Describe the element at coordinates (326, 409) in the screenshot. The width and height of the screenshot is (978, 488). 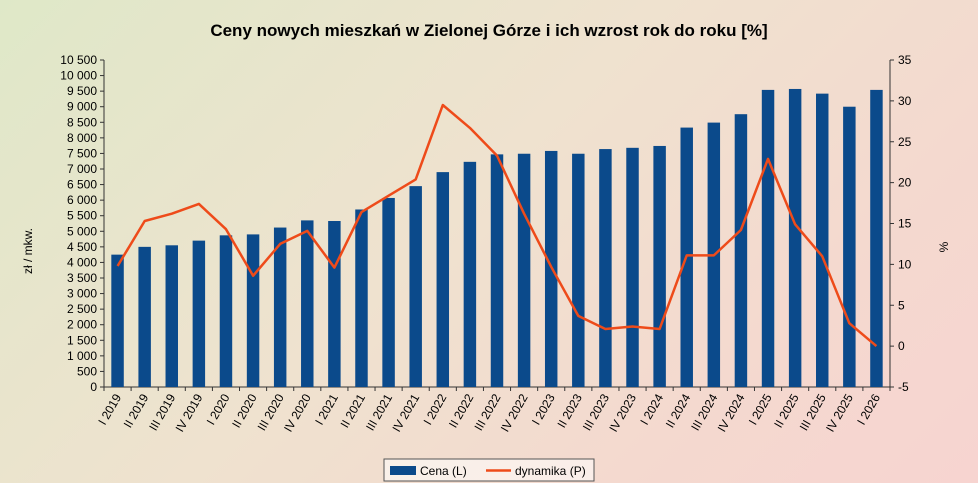
I see `x-tick-label: I 2021` at that location.